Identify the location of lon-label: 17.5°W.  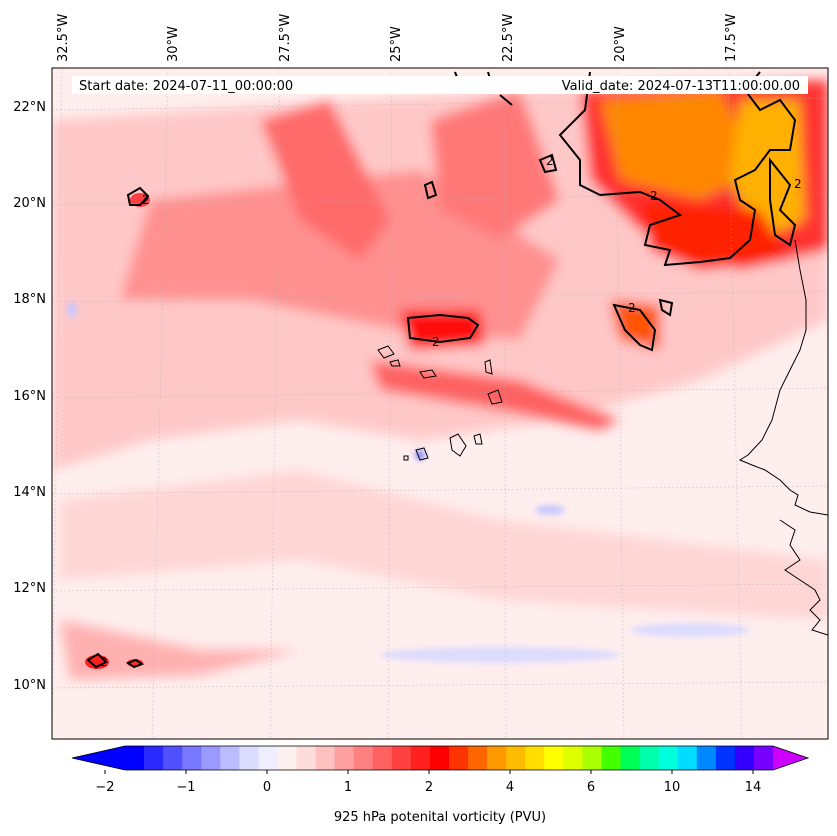
(731, 38).